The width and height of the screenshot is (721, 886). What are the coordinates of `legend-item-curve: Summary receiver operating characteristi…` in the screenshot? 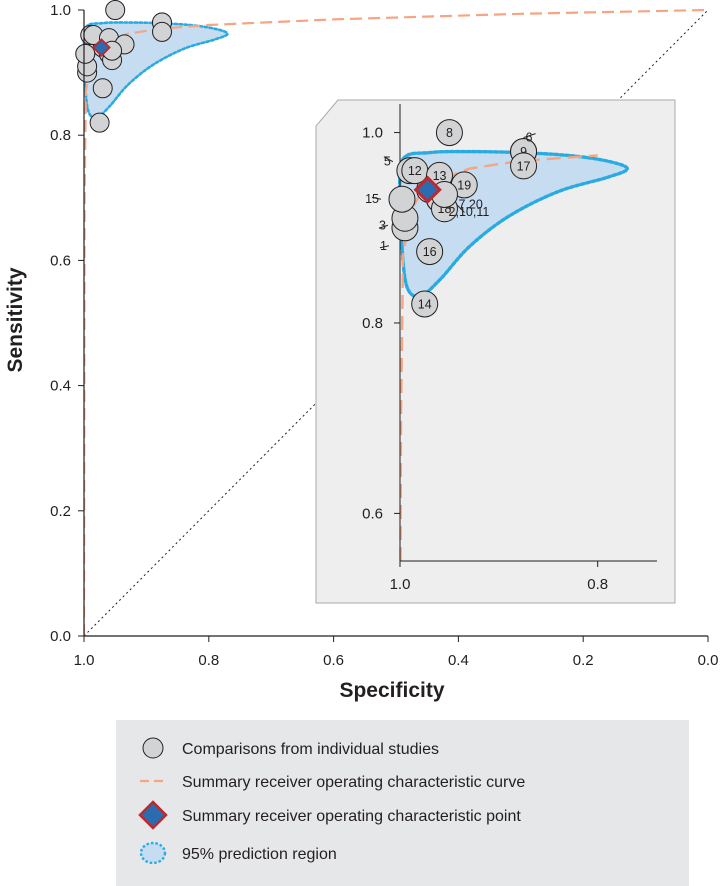 It's located at (332, 782).